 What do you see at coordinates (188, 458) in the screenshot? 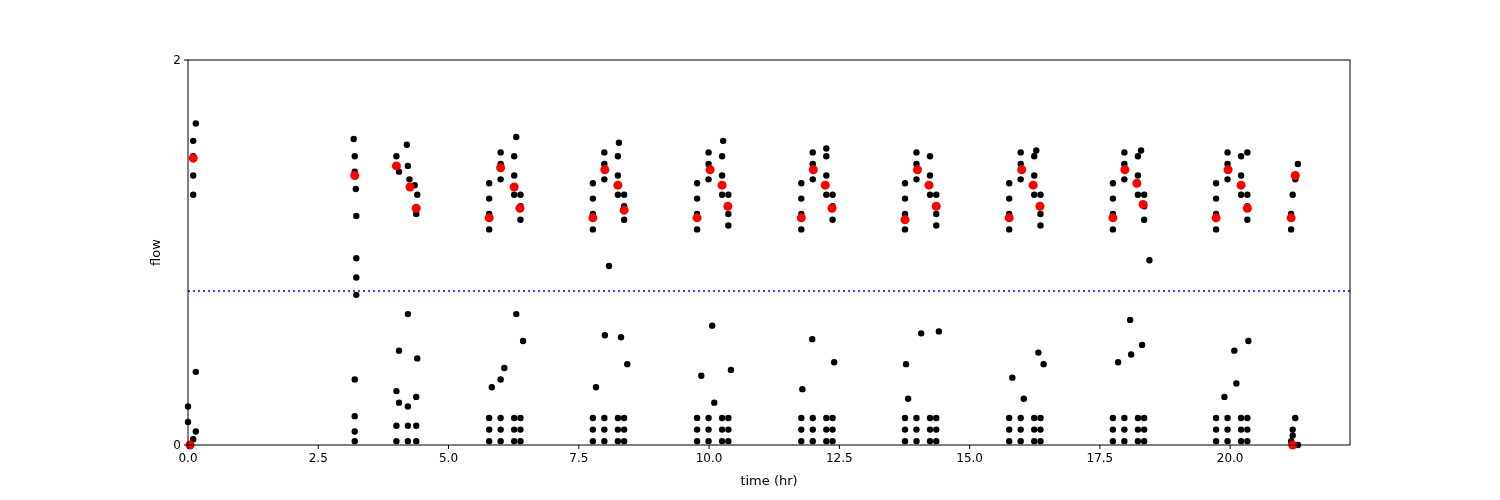
I see `x-tick-label: 0.0` at bounding box center [188, 458].